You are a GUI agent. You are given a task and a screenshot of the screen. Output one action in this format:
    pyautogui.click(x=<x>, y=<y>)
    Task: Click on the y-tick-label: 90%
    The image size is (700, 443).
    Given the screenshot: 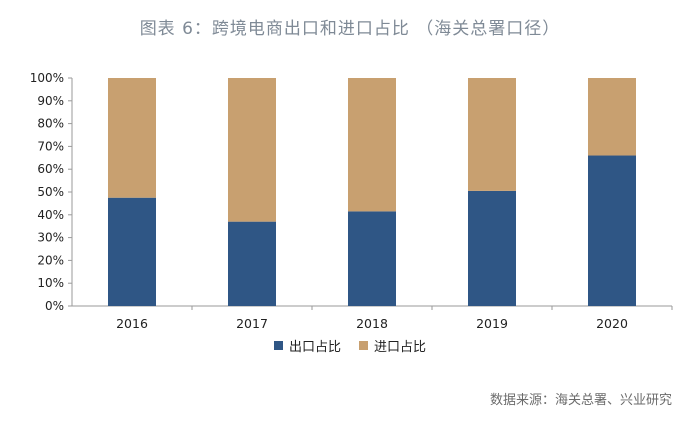 What is the action you would take?
    pyautogui.click(x=50, y=101)
    